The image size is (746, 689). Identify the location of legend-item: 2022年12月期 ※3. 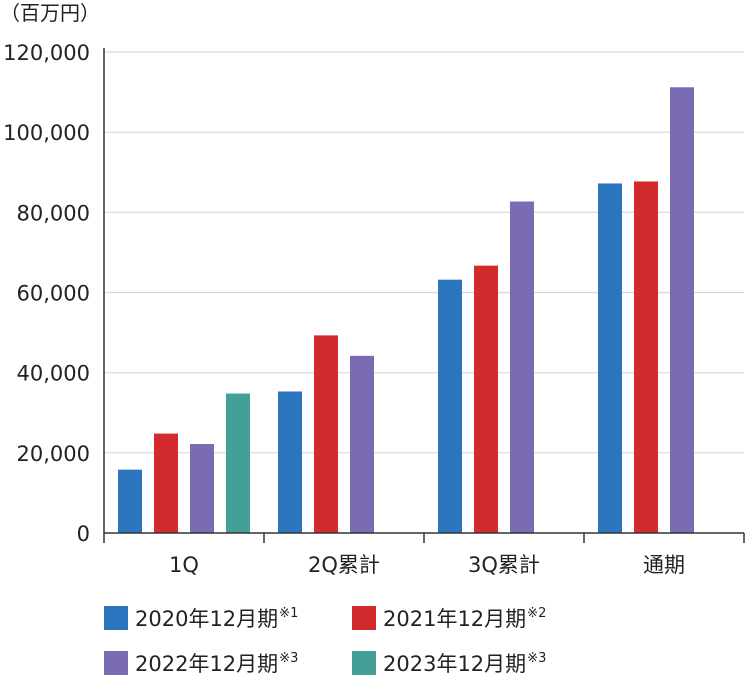
(201, 663).